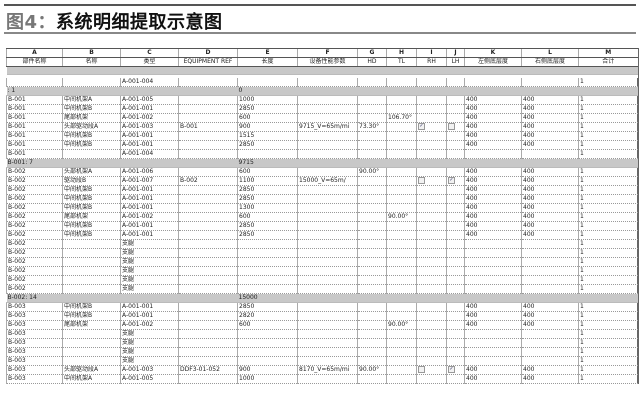 This screenshot has width=640, height=400. Describe the element at coordinates (208, 370) in the screenshot. I see `cell-d: DDF3-01-052` at that location.